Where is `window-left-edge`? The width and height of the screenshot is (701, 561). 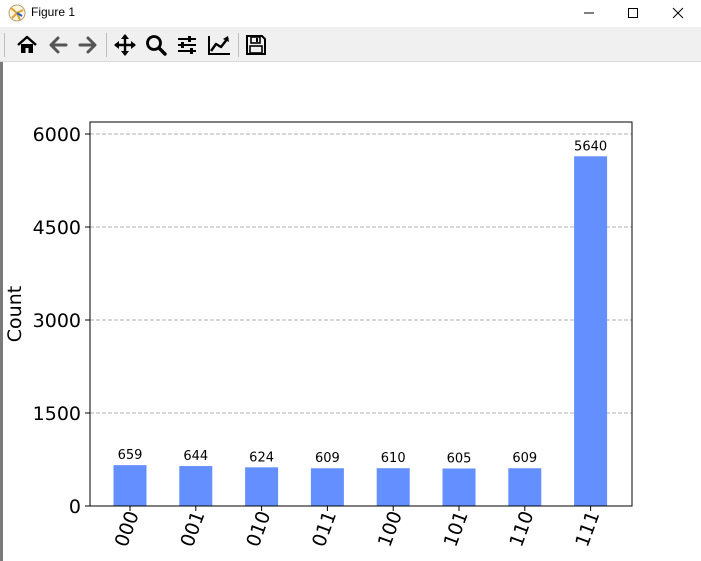 window-left-edge is located at coordinates (1, 311).